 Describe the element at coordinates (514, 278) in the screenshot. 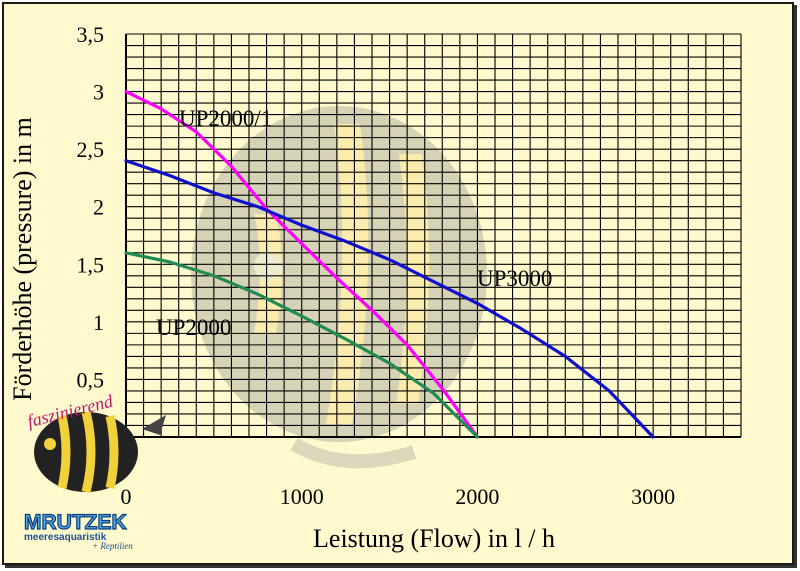

I see `series-label-up3000: UP3000` at that location.